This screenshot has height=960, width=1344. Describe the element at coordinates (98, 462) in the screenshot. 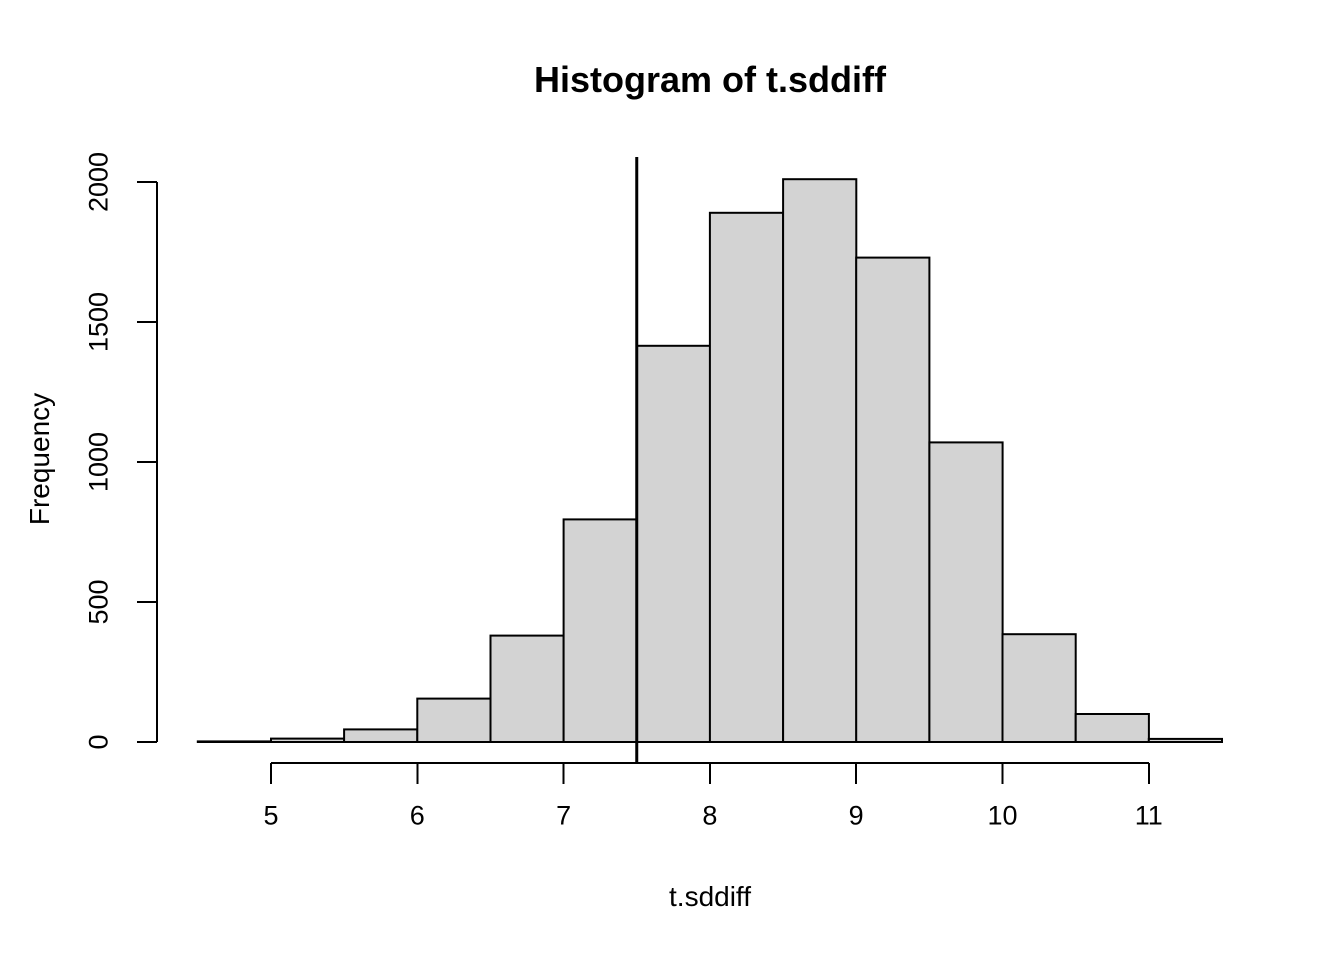

I see `y-tick-label: 1000` at that location.